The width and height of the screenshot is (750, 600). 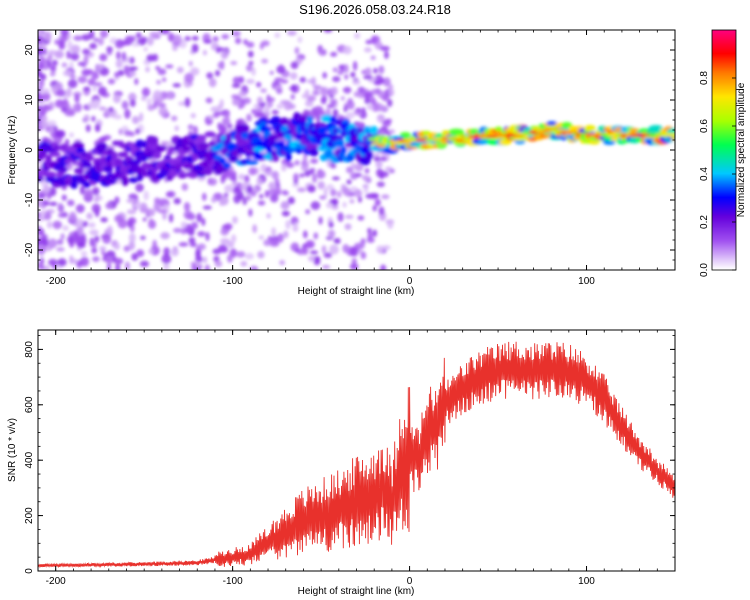 What do you see at coordinates (704, 222) in the screenshot?
I see `colorbar-tick-label-1: 0.2` at bounding box center [704, 222].